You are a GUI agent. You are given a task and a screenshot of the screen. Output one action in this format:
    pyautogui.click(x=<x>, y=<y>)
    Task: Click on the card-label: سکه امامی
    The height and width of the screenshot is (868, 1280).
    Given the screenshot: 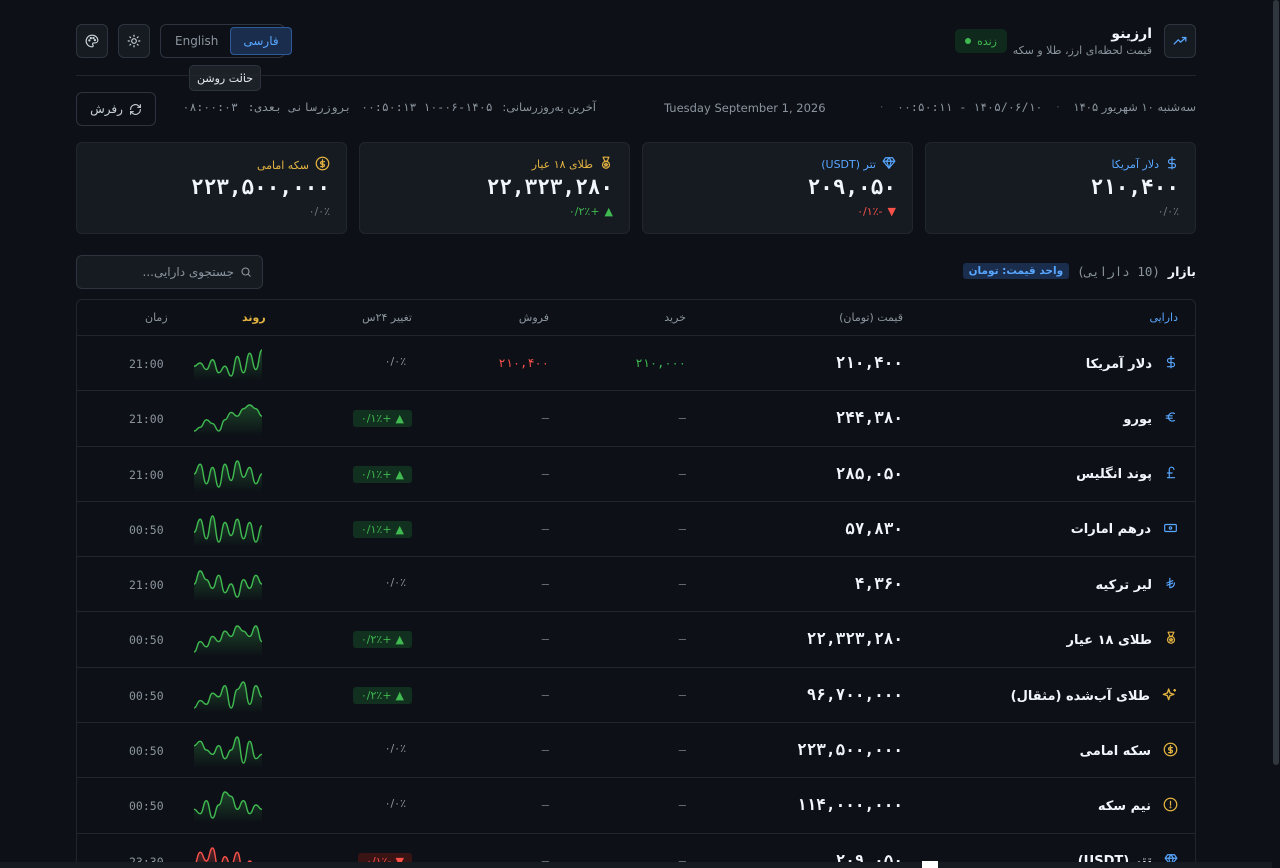 What is the action you would take?
    pyautogui.click(x=293, y=165)
    